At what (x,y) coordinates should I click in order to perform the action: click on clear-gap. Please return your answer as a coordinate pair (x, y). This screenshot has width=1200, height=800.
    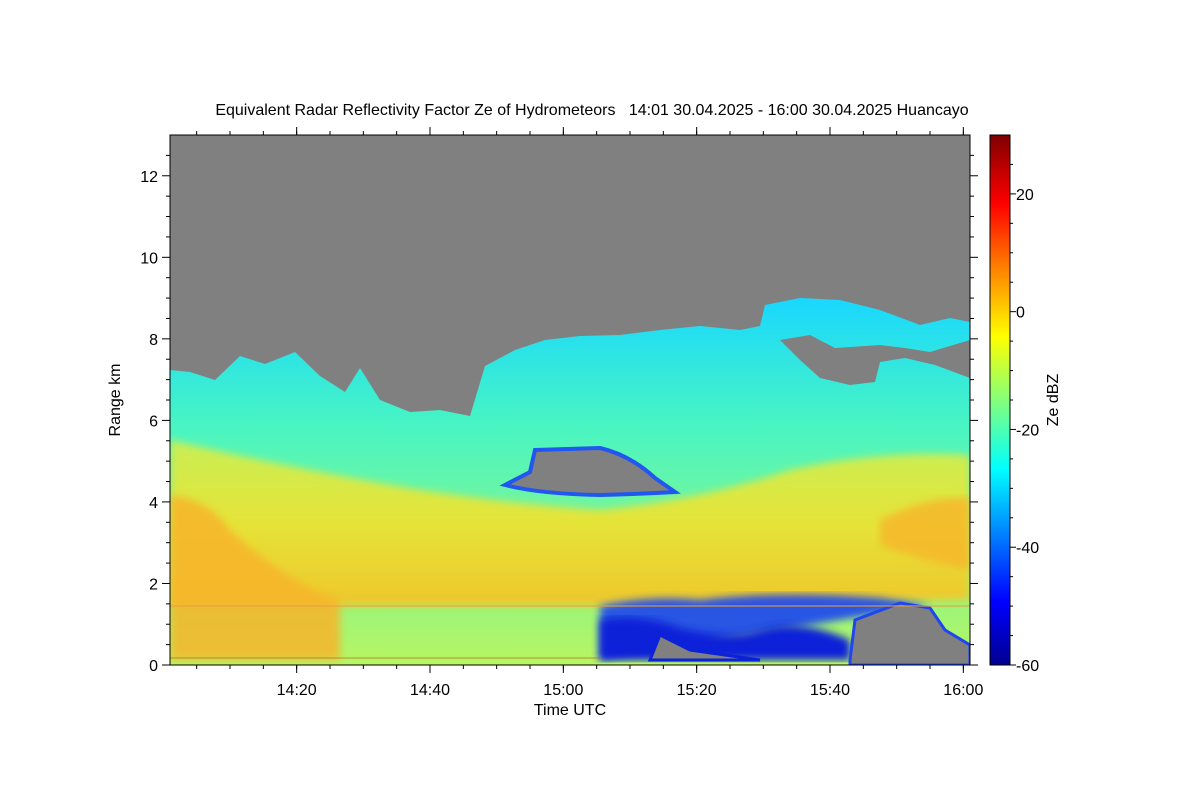
    Looking at the image, I should click on (590, 471).